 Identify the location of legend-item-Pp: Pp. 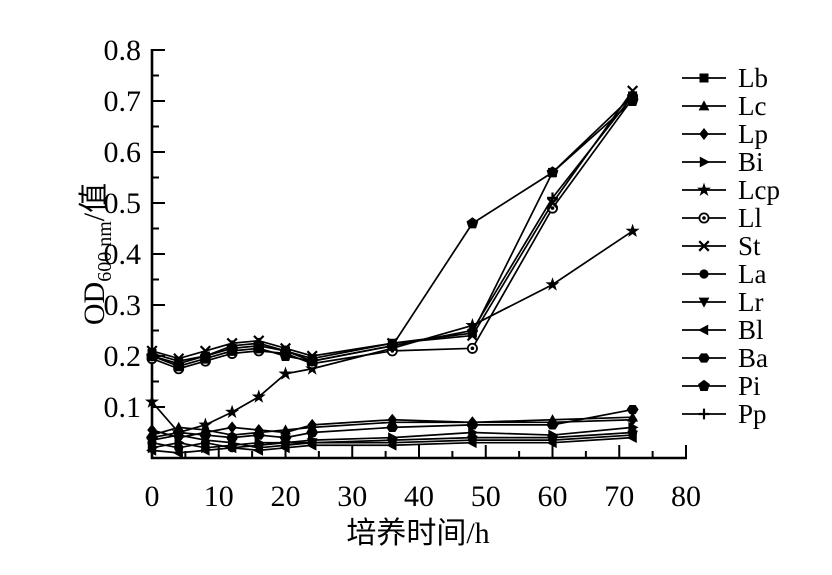
(724, 414).